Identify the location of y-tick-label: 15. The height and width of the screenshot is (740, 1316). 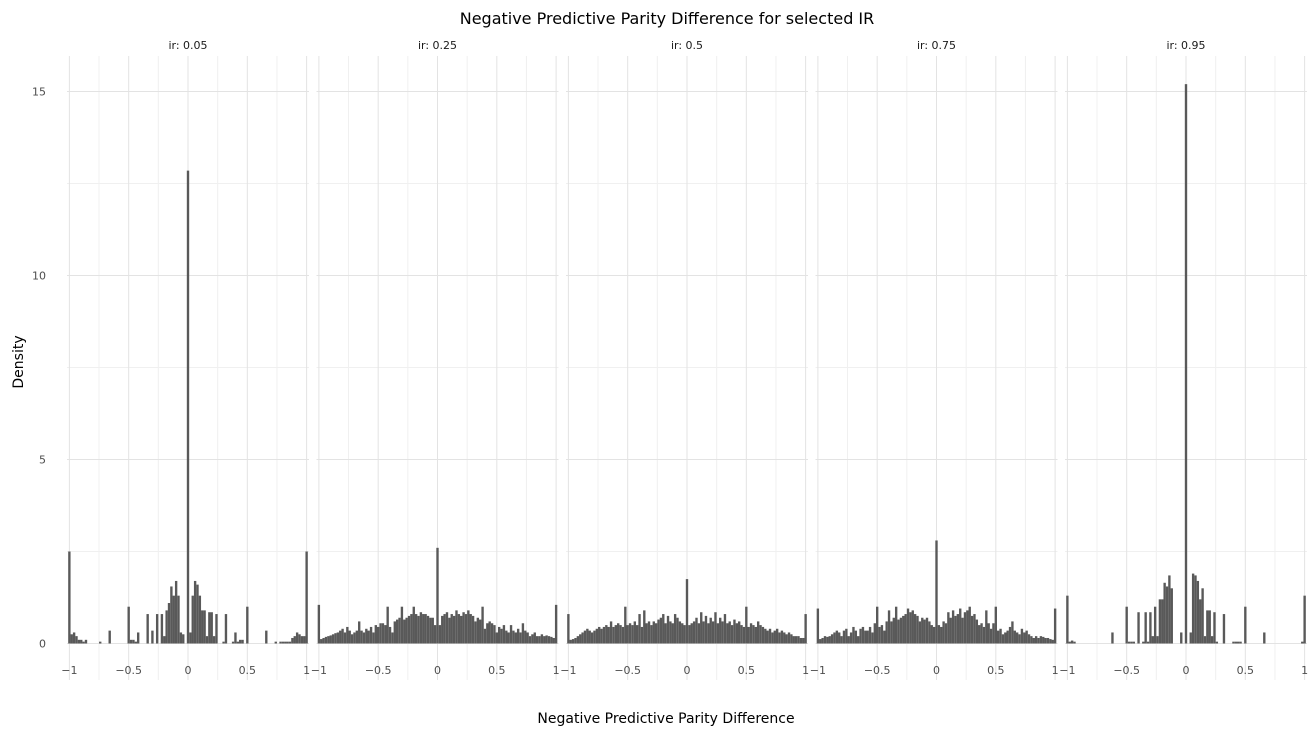
(39, 92).